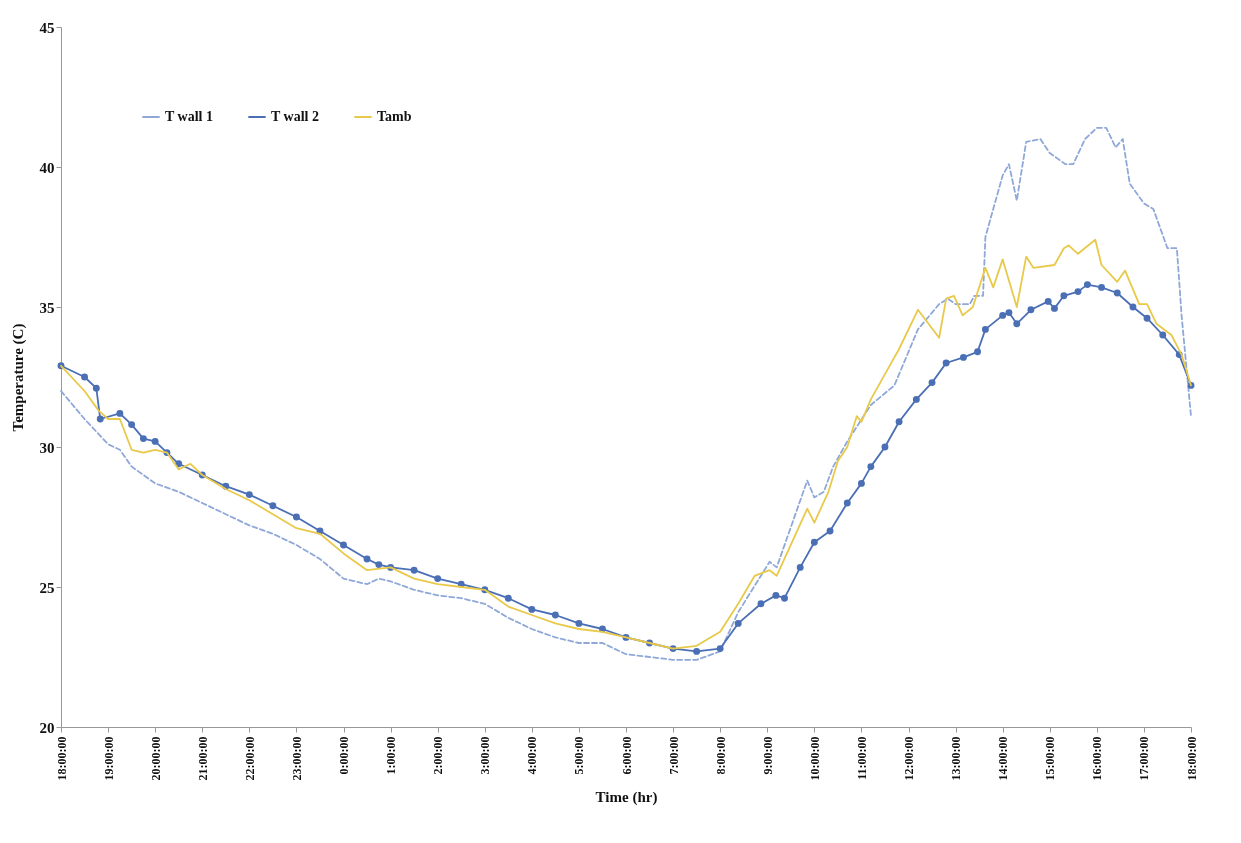 This screenshot has height=843, width=1241. Describe the element at coordinates (47, 307) in the screenshot. I see `y-tick-label: 35` at that location.